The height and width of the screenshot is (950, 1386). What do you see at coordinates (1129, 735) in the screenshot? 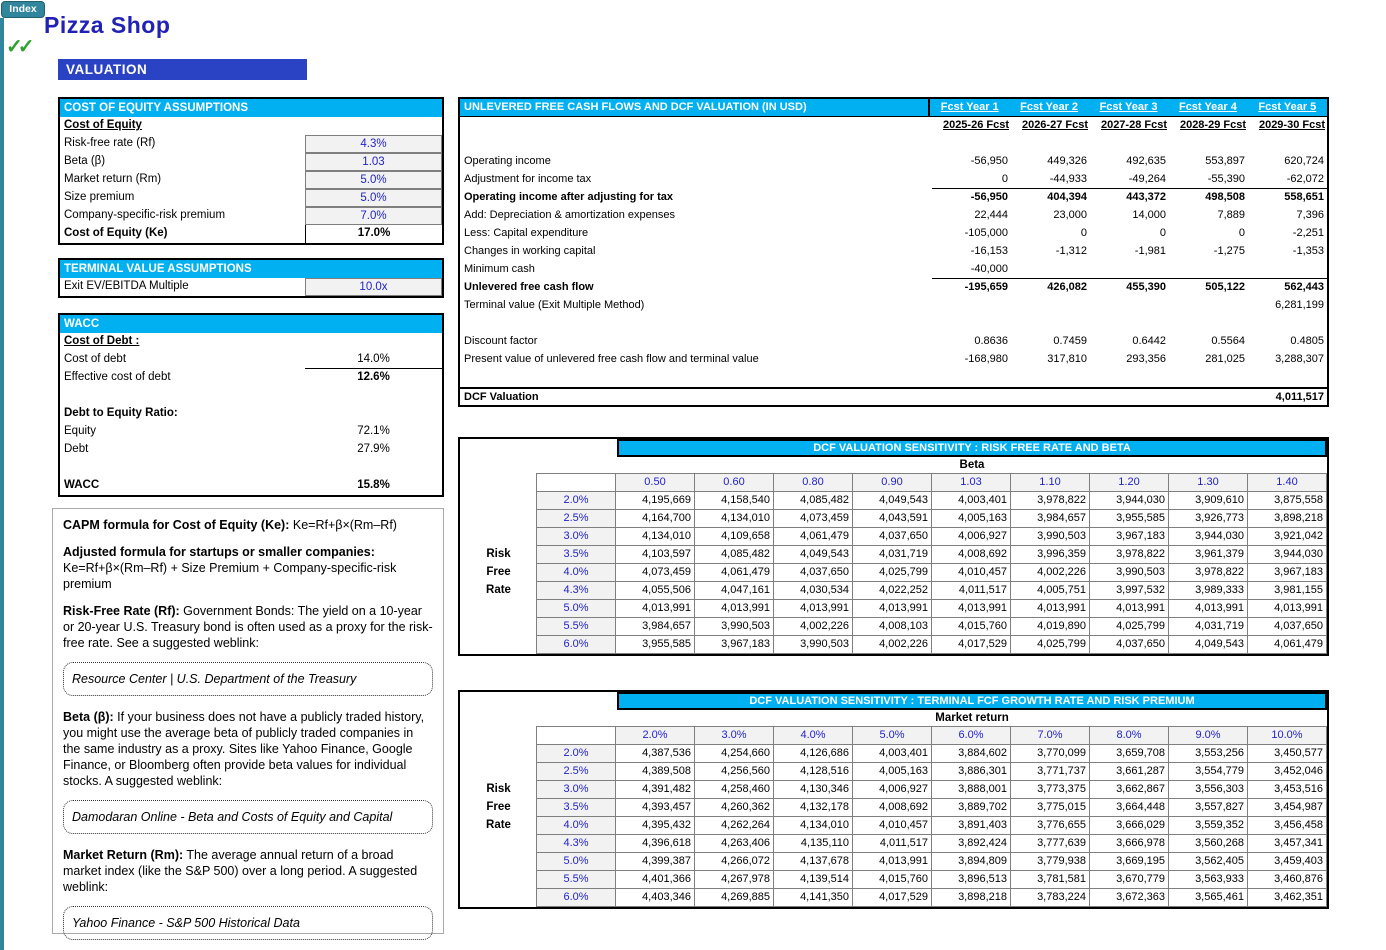
I see `sens-col-header-8.0%: 8.0%` at bounding box center [1129, 735].